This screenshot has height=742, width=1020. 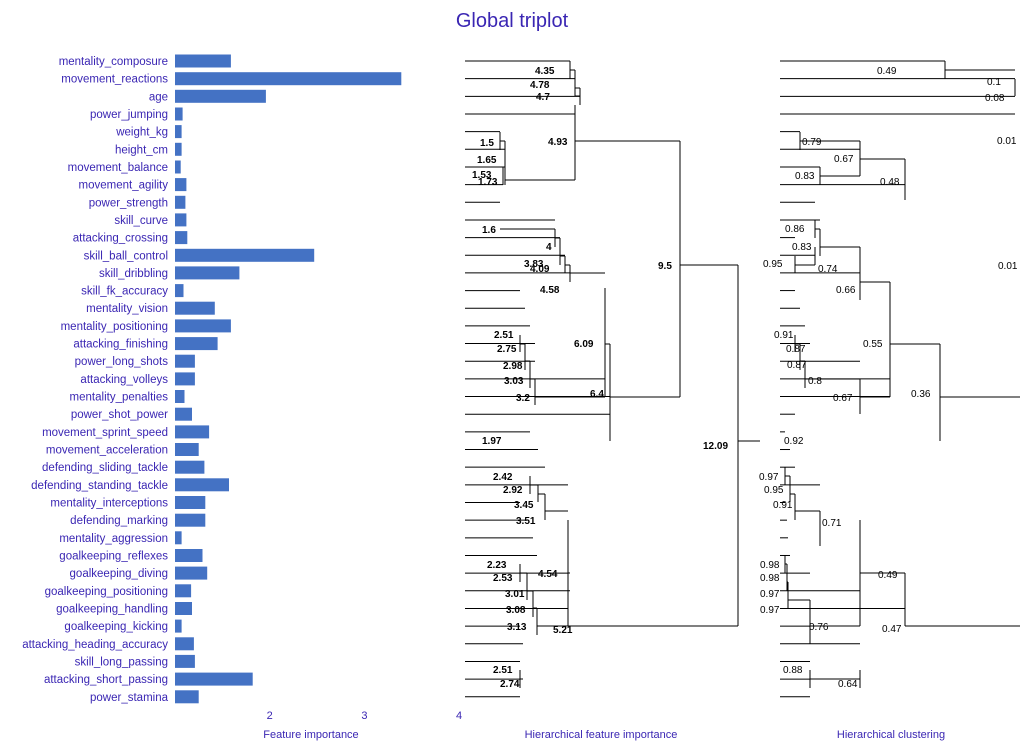 I want to click on node-label: 0.88, so click(x=793, y=670).